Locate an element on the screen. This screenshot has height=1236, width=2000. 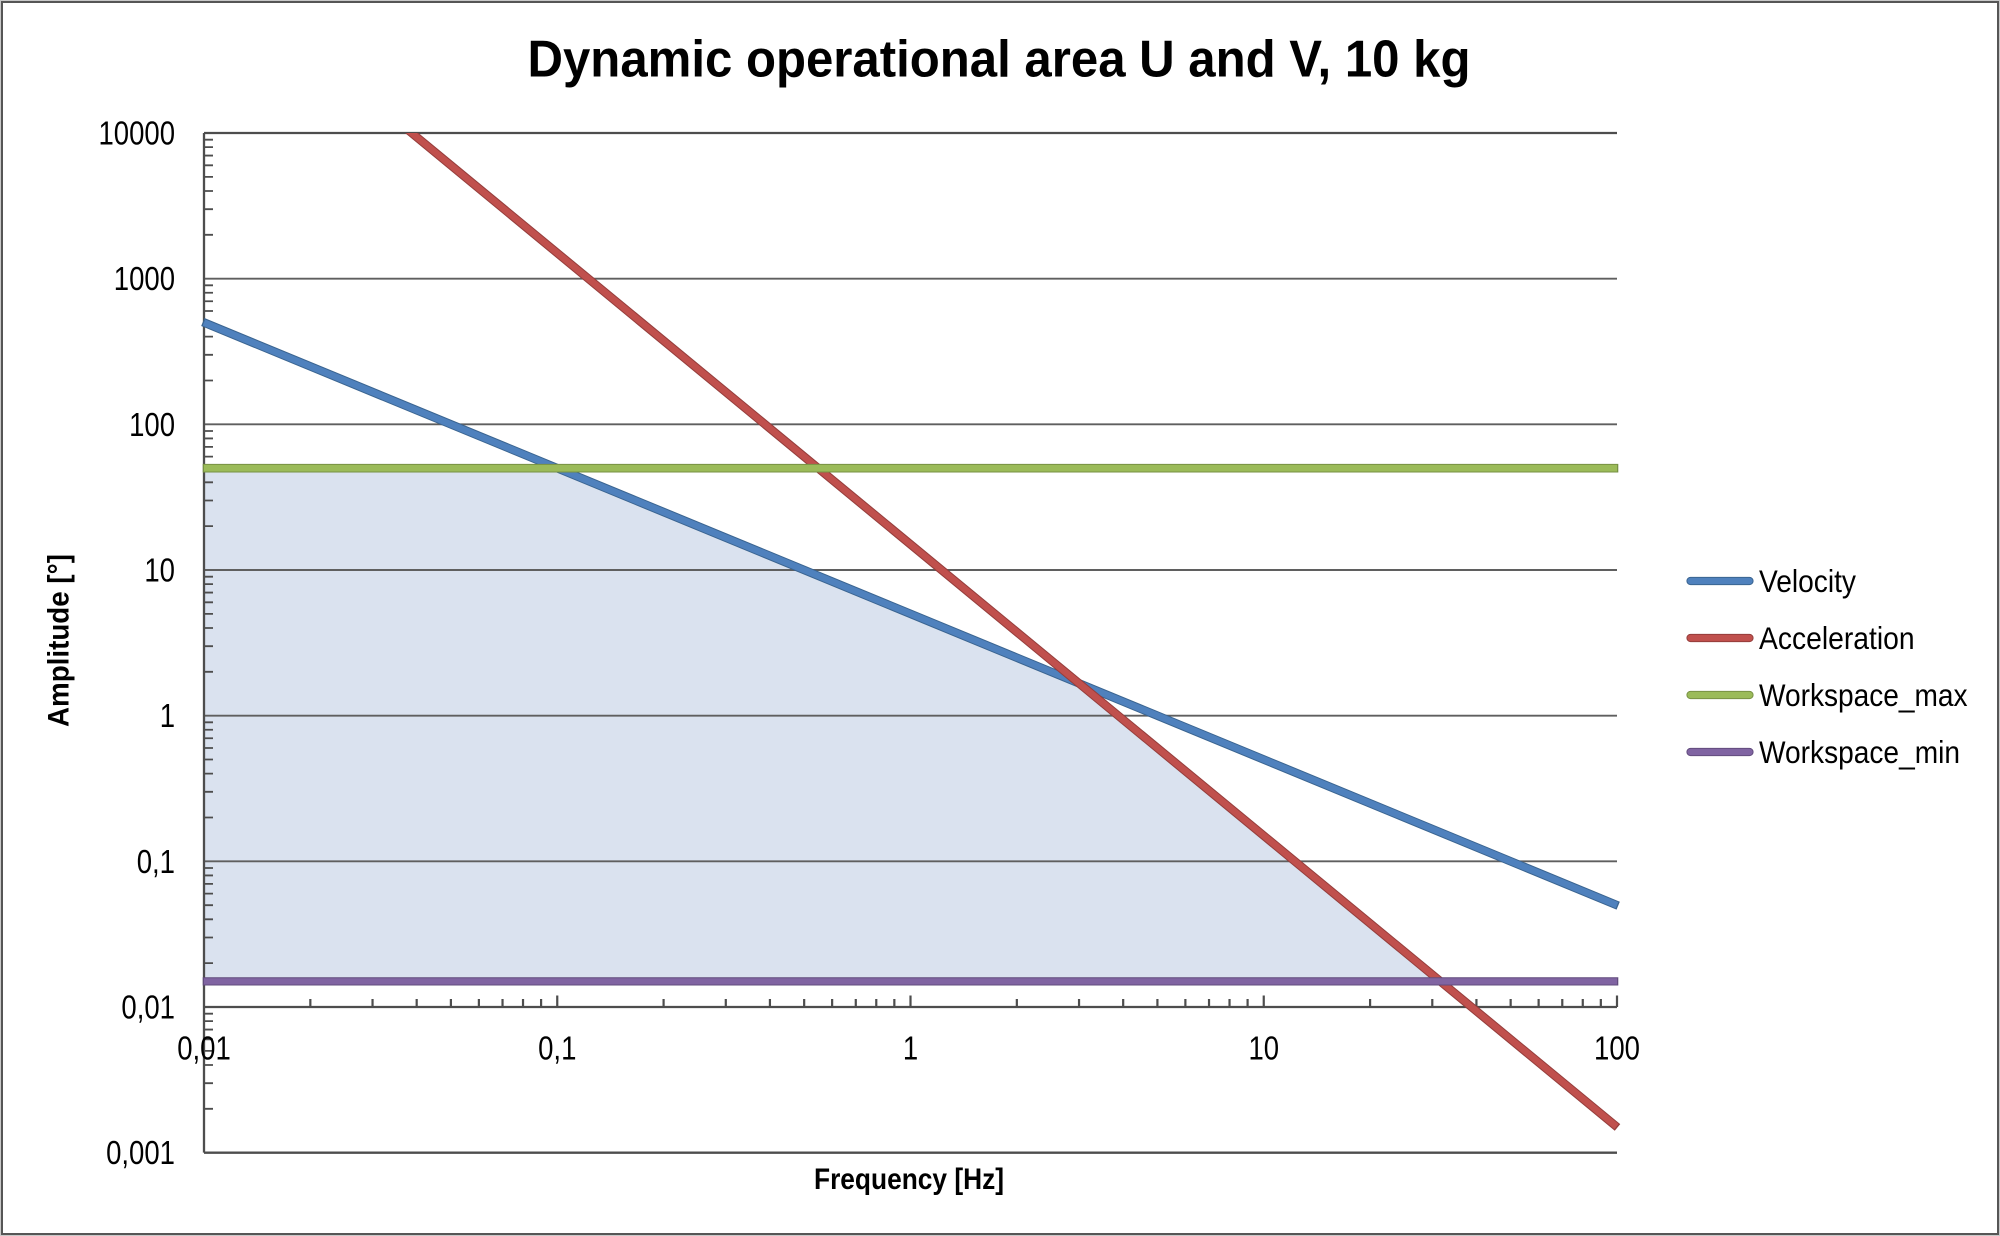
svg-text: Velocity is located at coordinates (1807, 581).